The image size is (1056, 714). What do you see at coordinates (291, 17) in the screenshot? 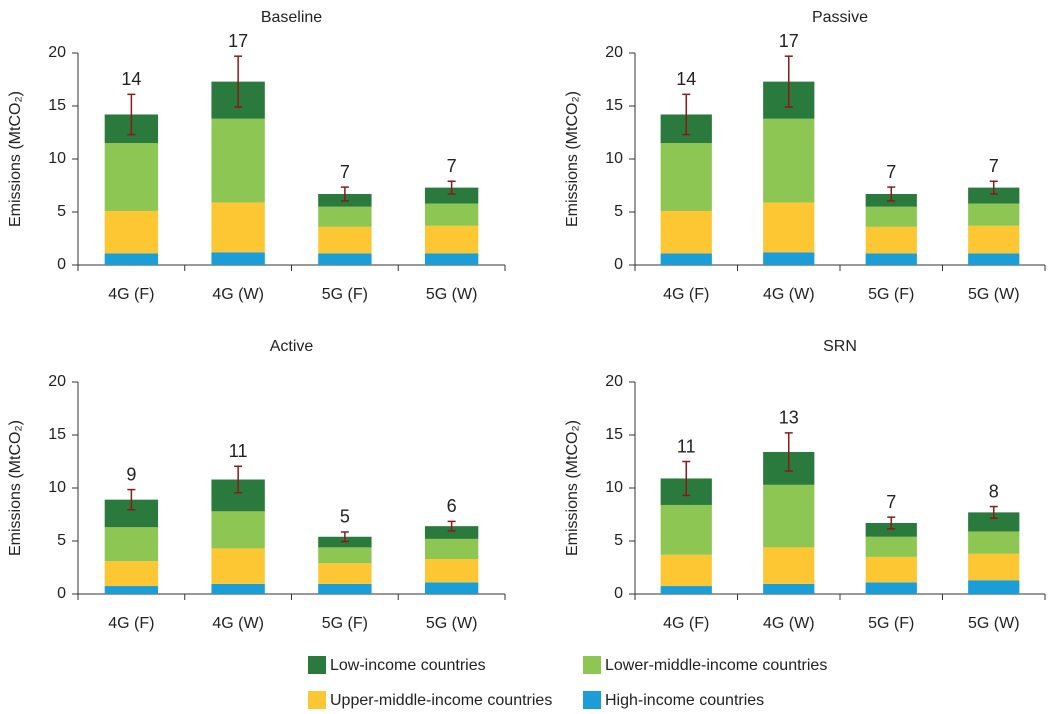
I see `chart-title: Baseline` at bounding box center [291, 17].